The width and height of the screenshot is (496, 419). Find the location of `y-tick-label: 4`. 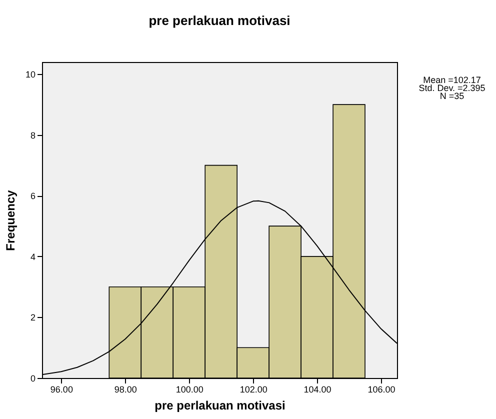

y-tick-label: 4 is located at coordinates (33, 257).